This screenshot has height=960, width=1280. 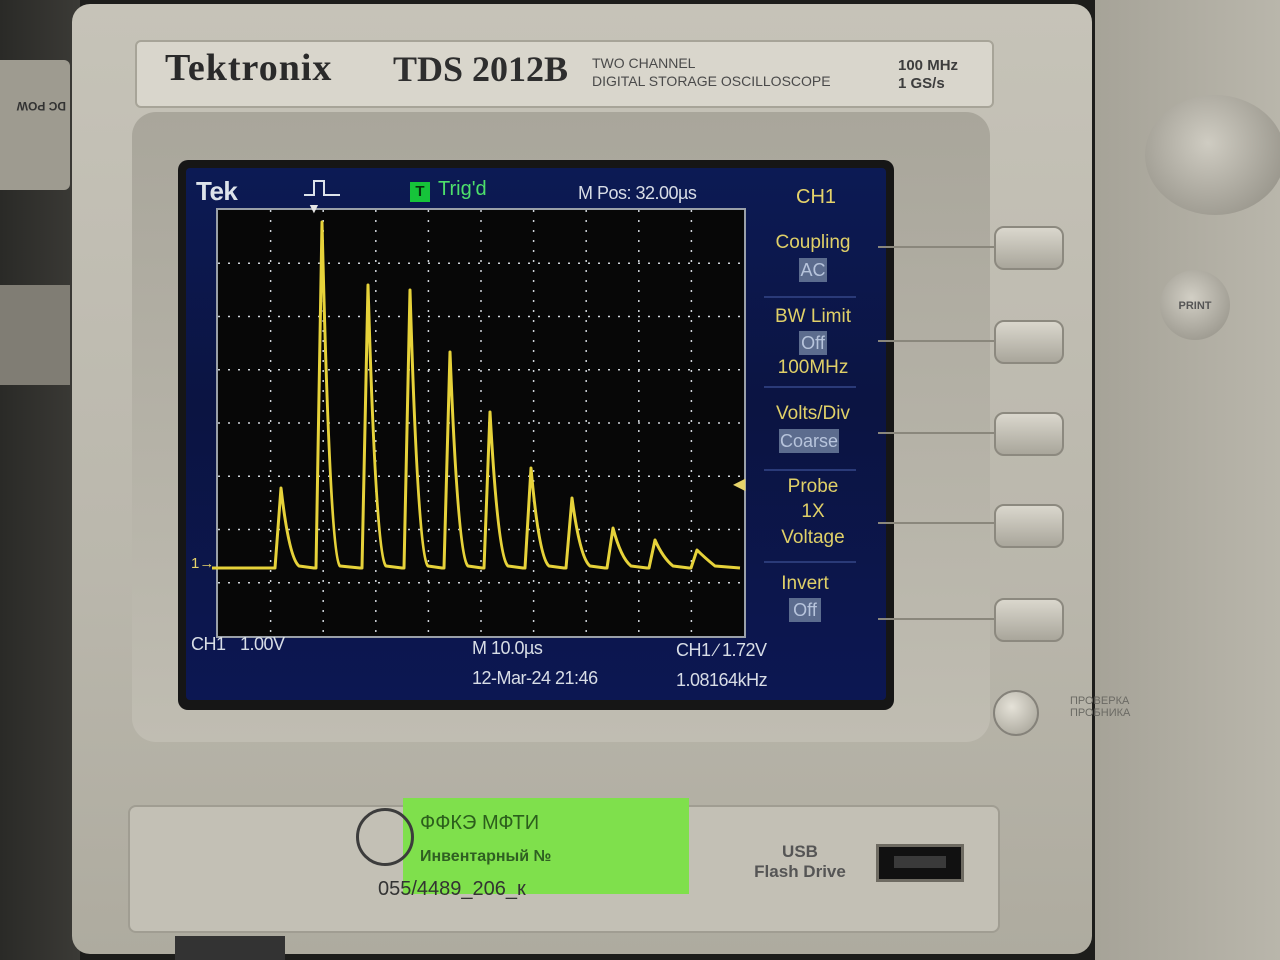 What do you see at coordinates (809, 441) in the screenshot?
I see `menu-voltsdiv-value: Coarse` at bounding box center [809, 441].